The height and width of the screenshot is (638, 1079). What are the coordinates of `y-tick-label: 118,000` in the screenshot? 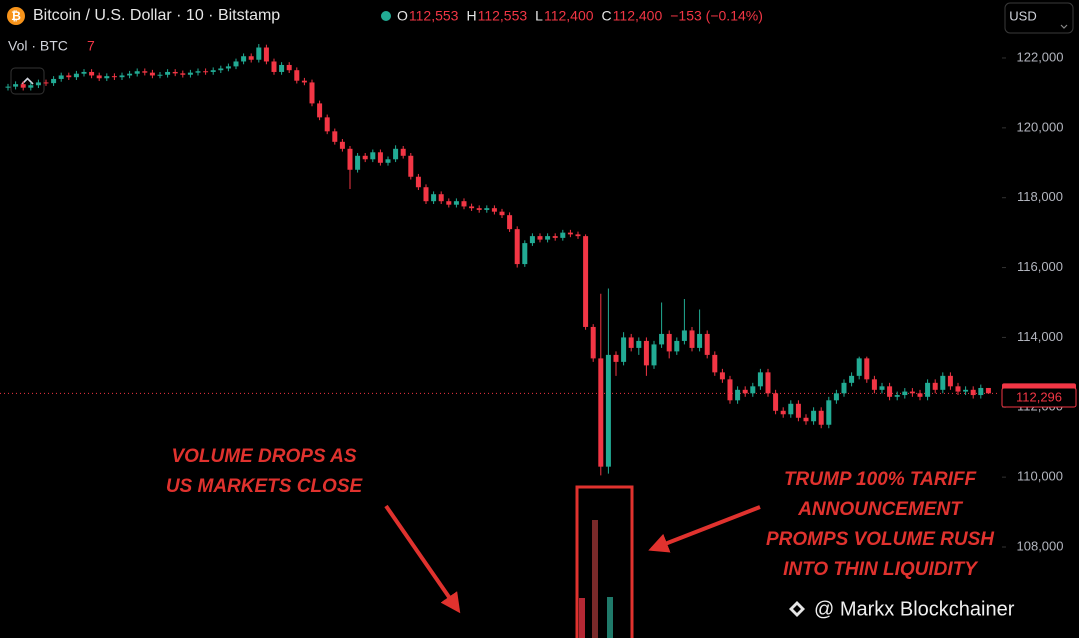 It's located at (1040, 196).